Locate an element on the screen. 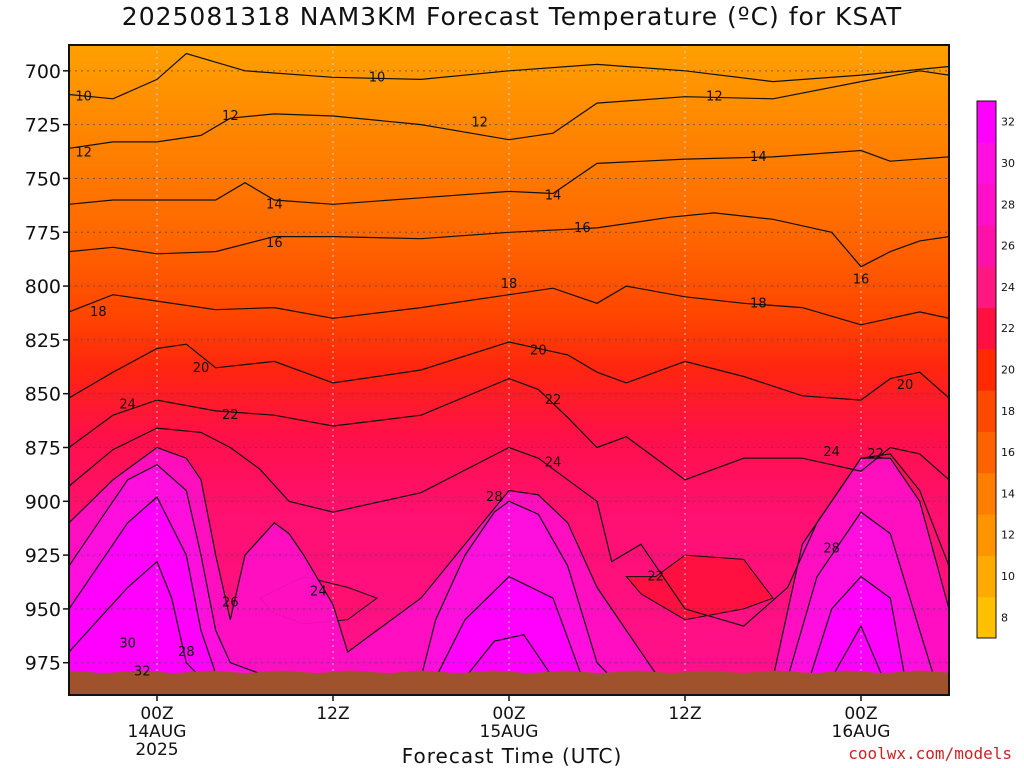 The width and height of the screenshot is (1024, 768). x-tick-label: 2025 is located at coordinates (156, 750).